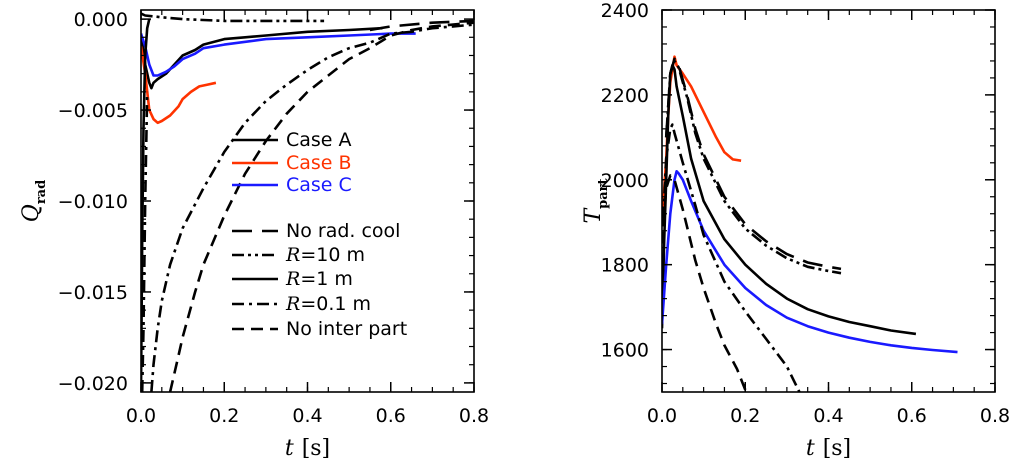 The width and height of the screenshot is (1015, 467). Describe the element at coordinates (625, 11) in the screenshot. I see `y-tick-label: 2400` at that location.